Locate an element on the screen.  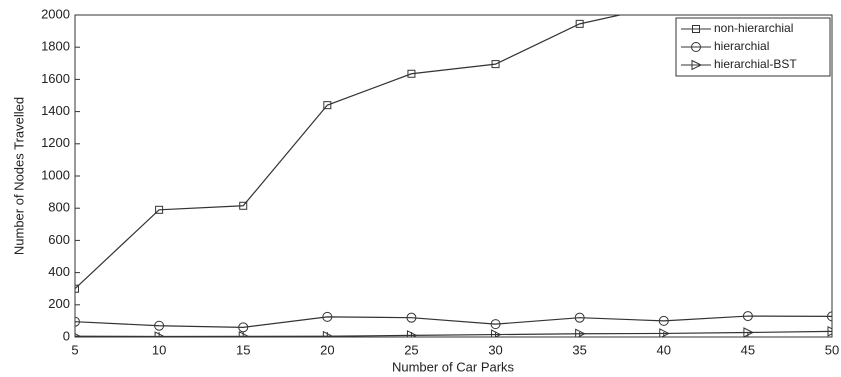
legend-label: hierarchial-BST is located at coordinates (755, 64).